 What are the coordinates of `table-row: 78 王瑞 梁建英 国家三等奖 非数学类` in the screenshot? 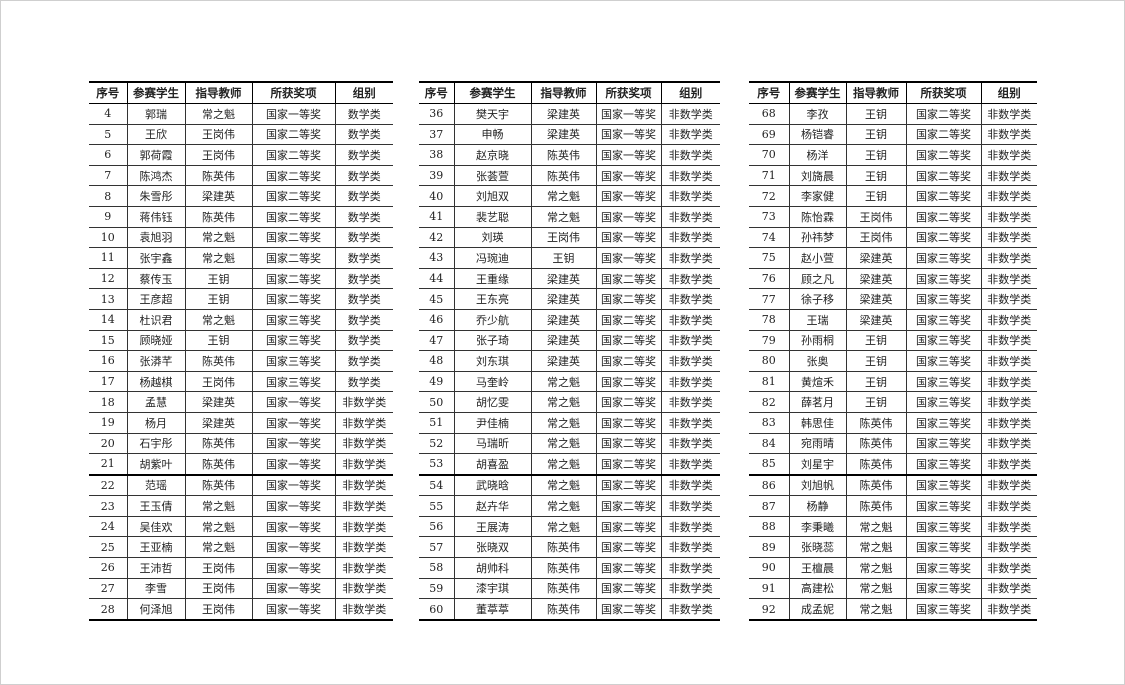 It's located at (893, 319).